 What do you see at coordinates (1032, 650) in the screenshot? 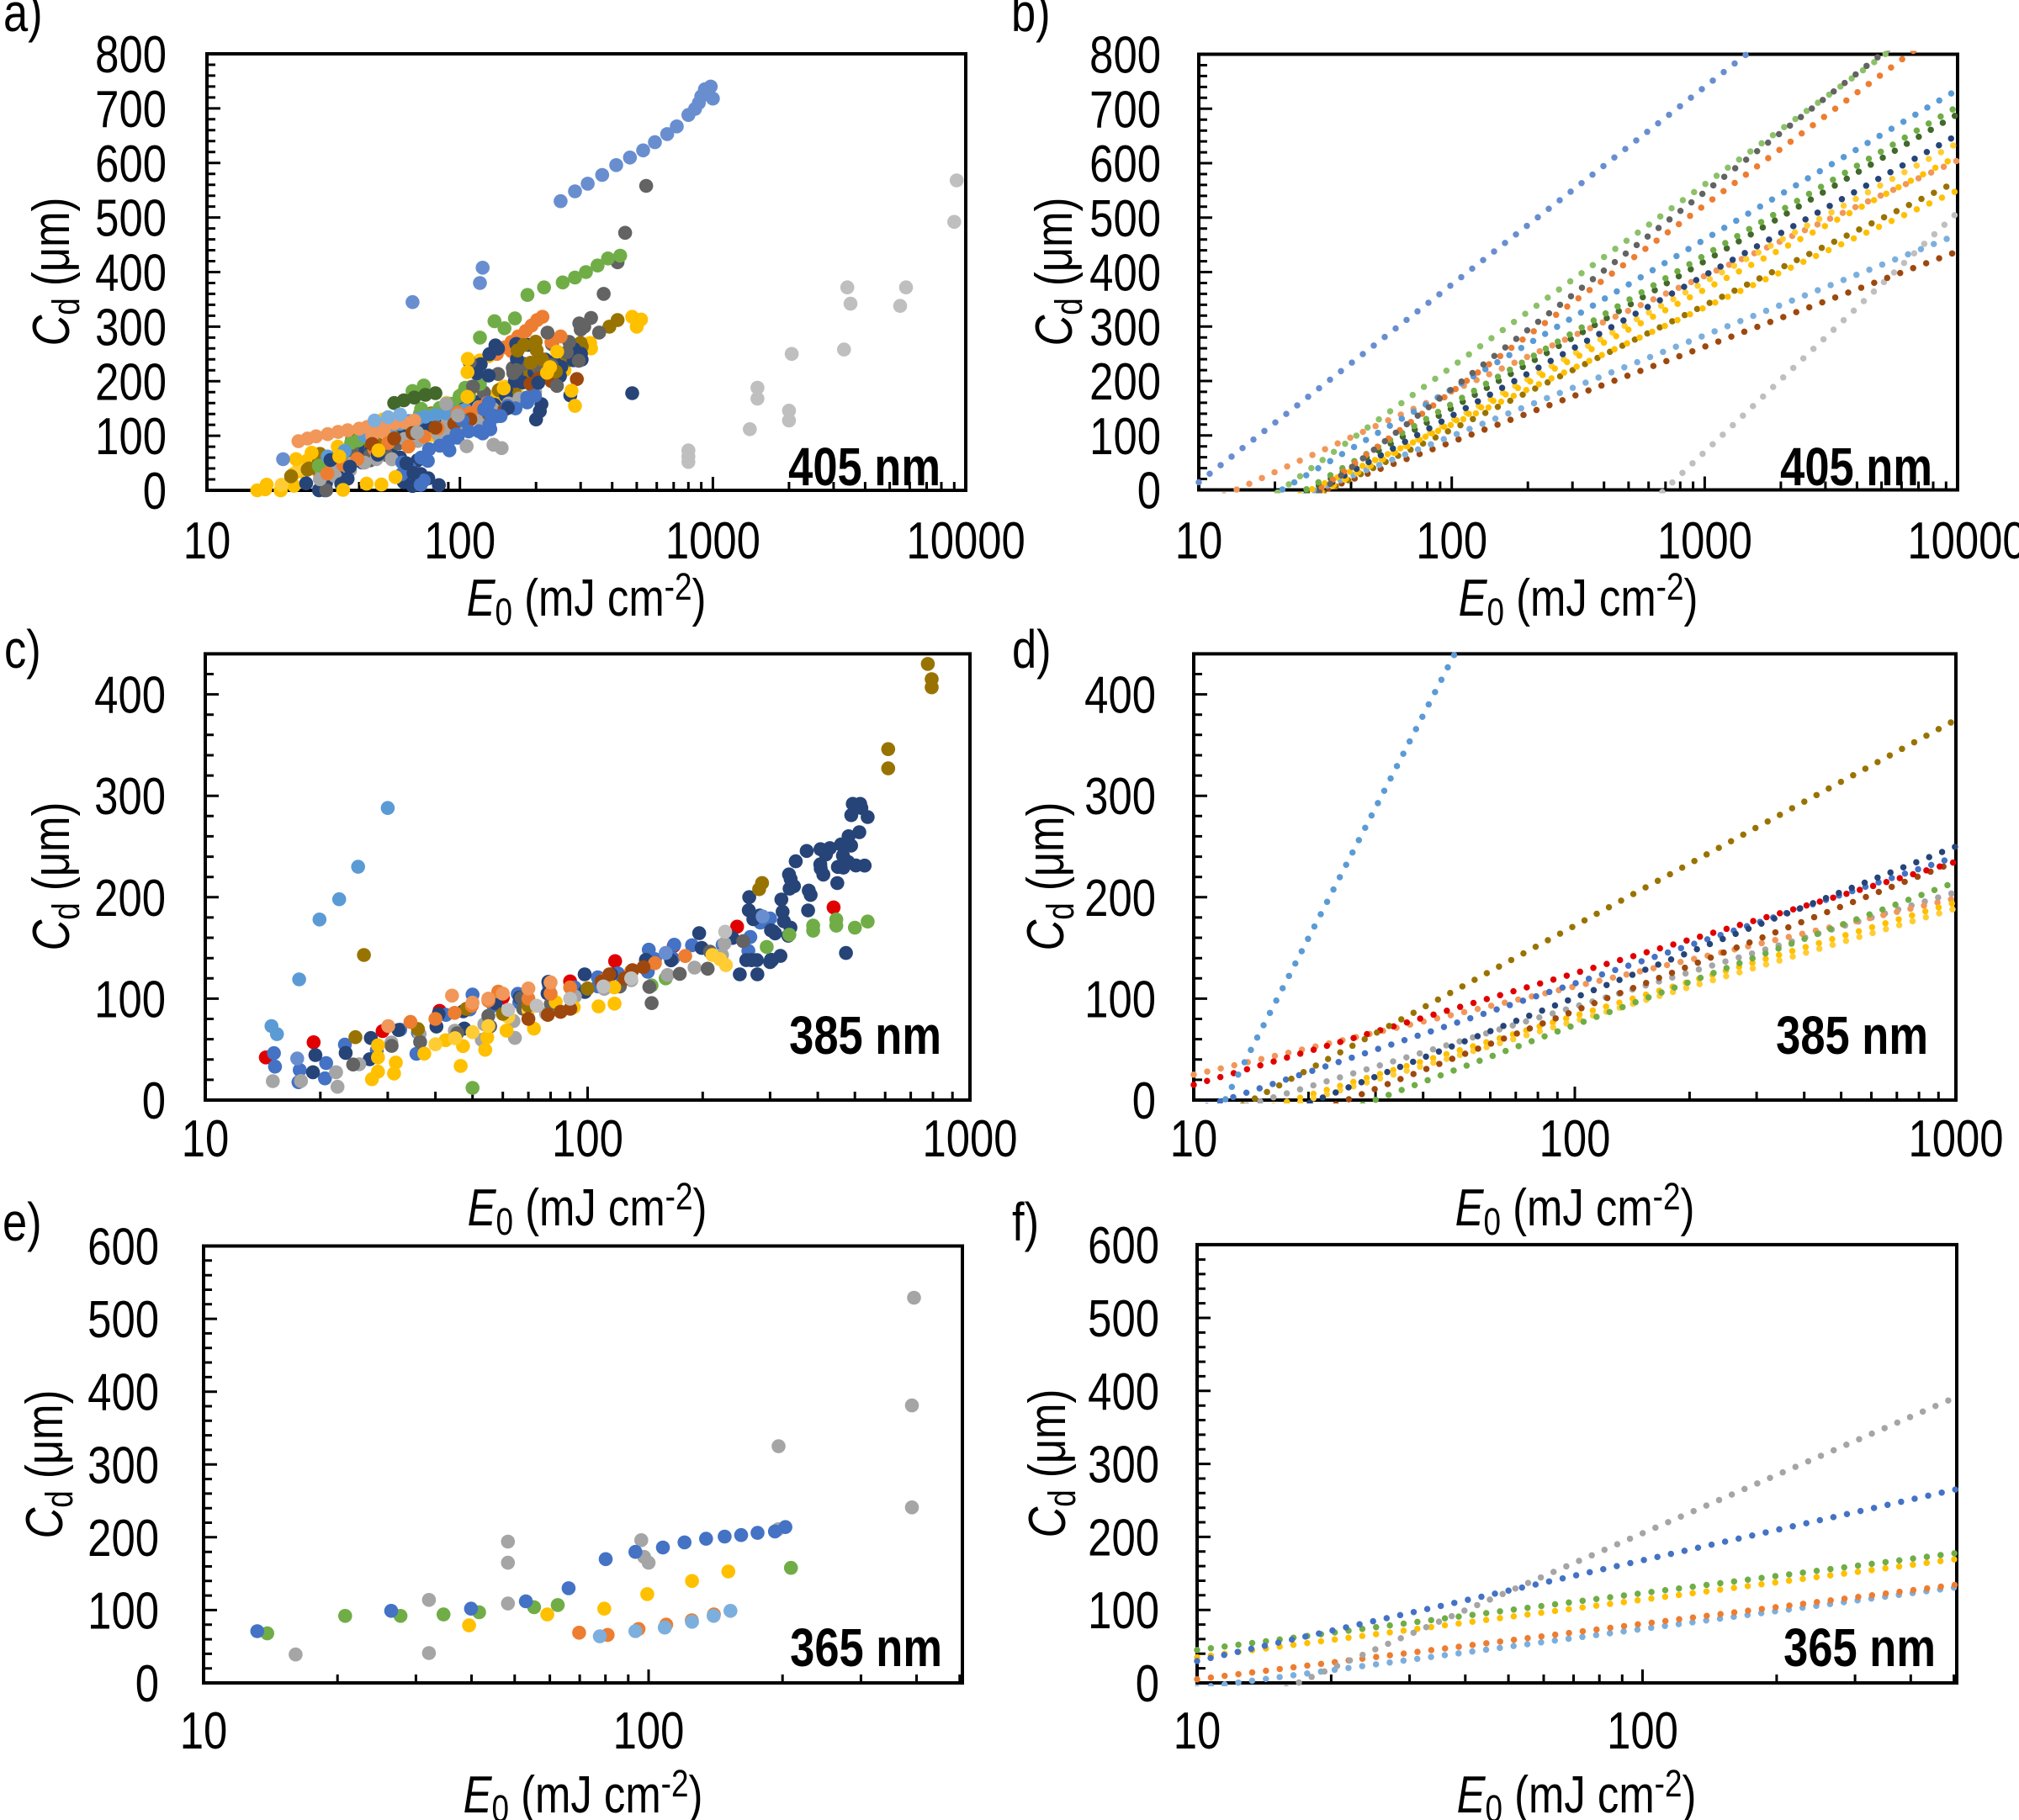
I see `svg-text: d)` at bounding box center [1032, 650].